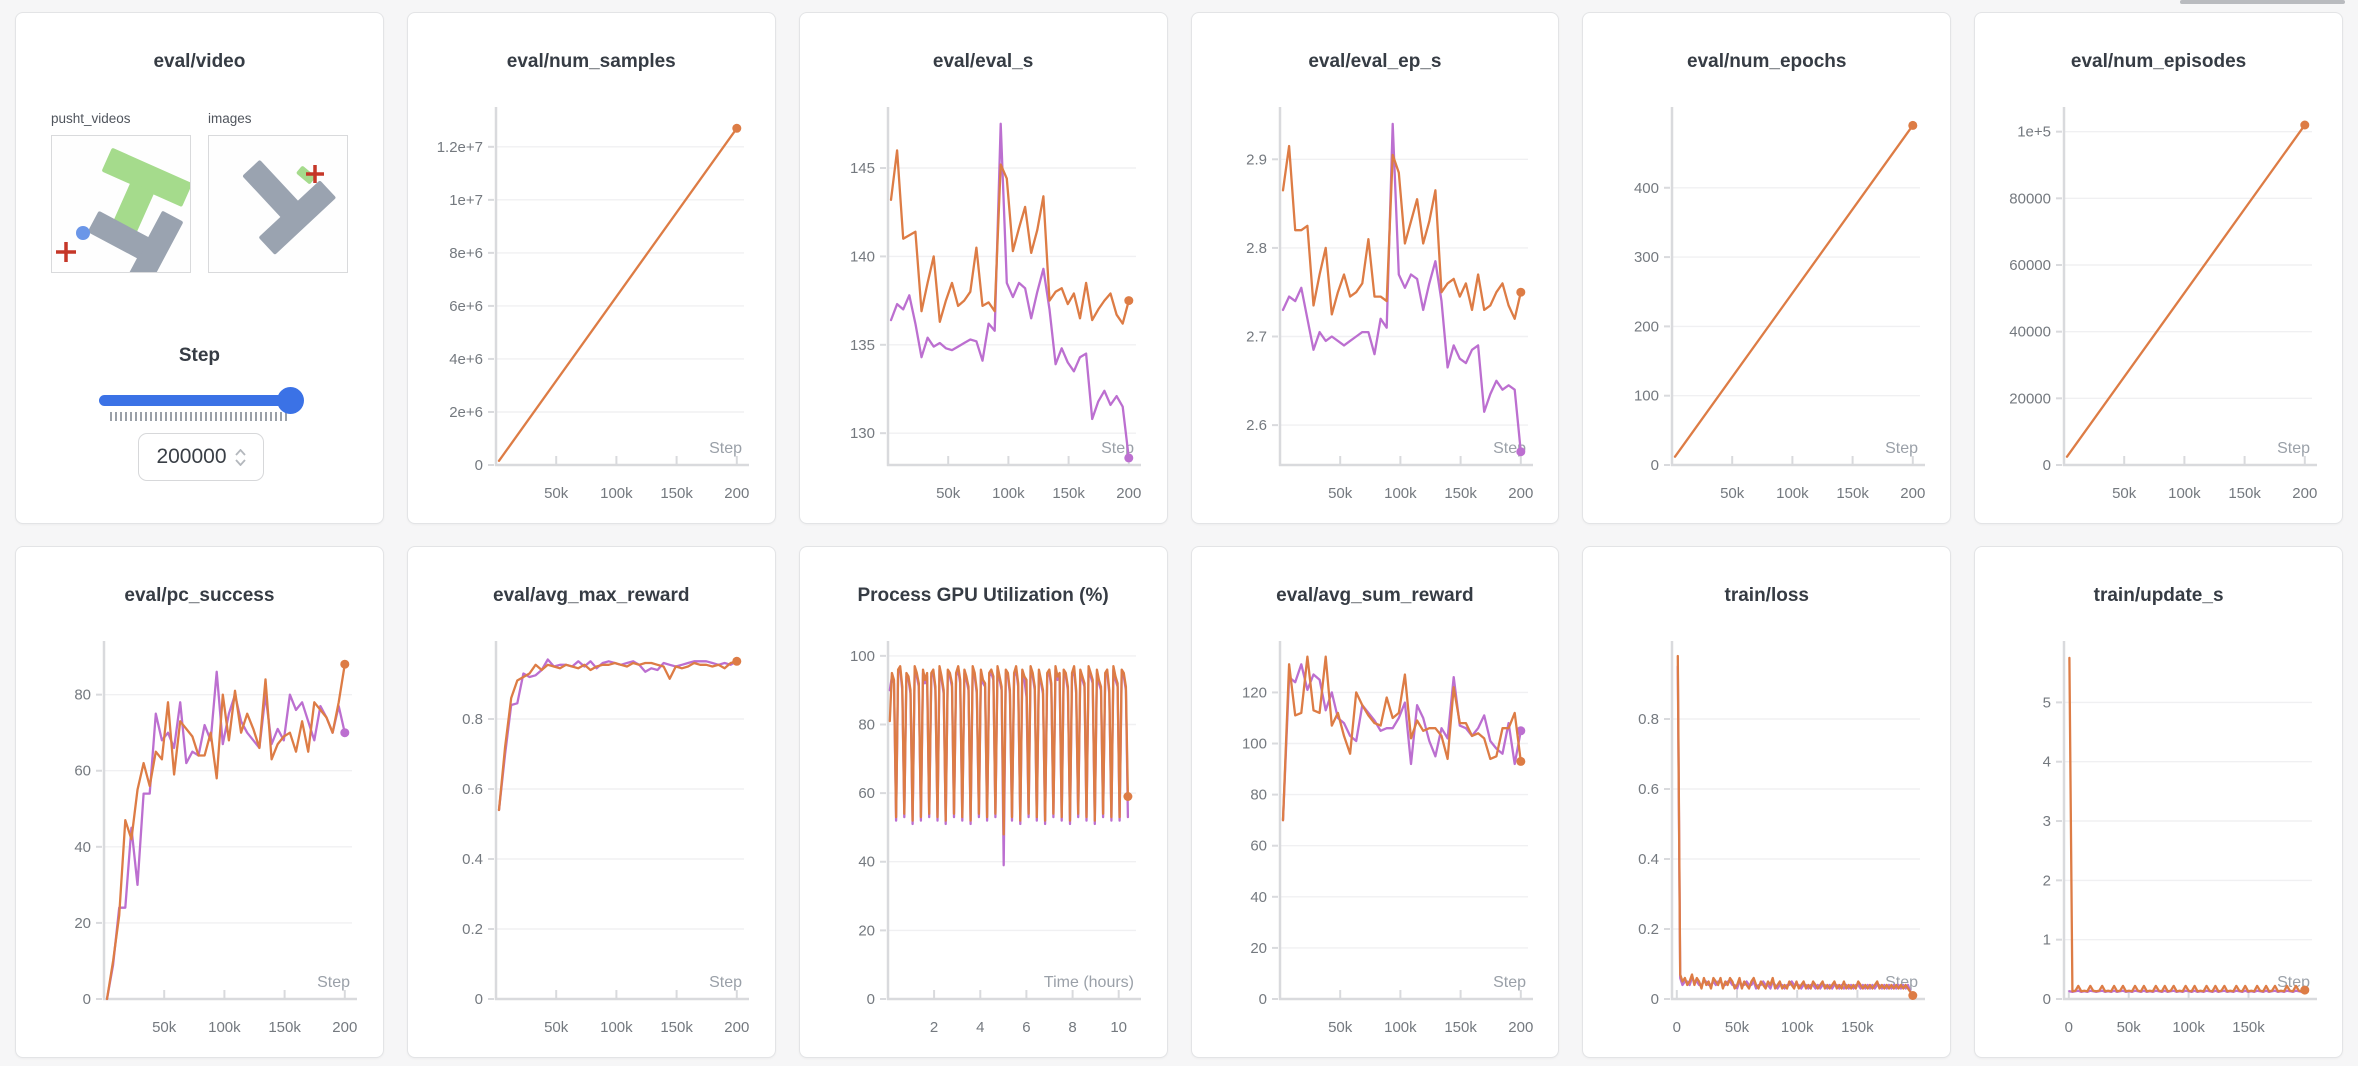  What do you see at coordinates (862, 256) in the screenshot?
I see `svg-text: 140` at bounding box center [862, 256].